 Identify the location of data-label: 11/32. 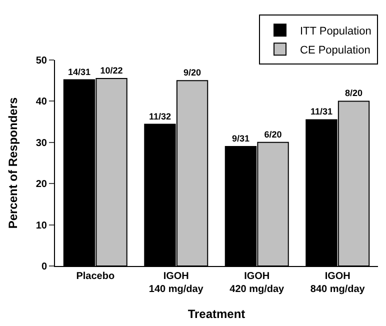
(159, 116).